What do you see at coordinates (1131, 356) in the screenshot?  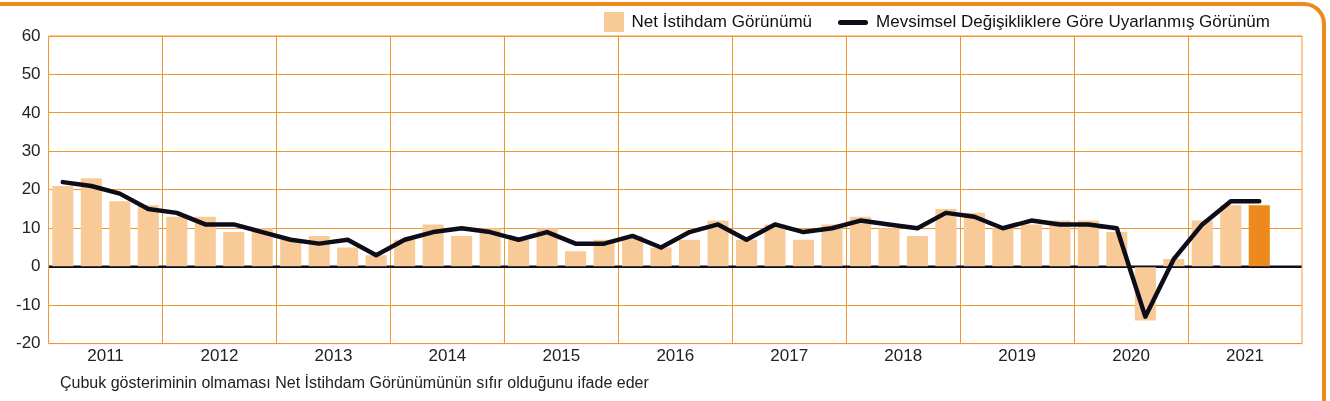 I see `x-tick-label: 2020` at bounding box center [1131, 356].